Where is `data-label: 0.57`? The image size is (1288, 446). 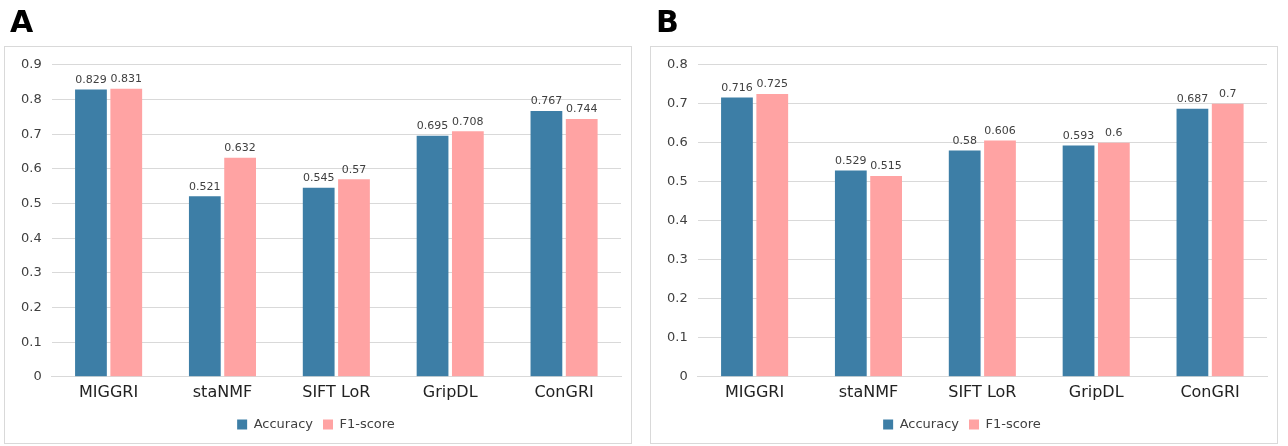 data-label: 0.57 is located at coordinates (354, 169).